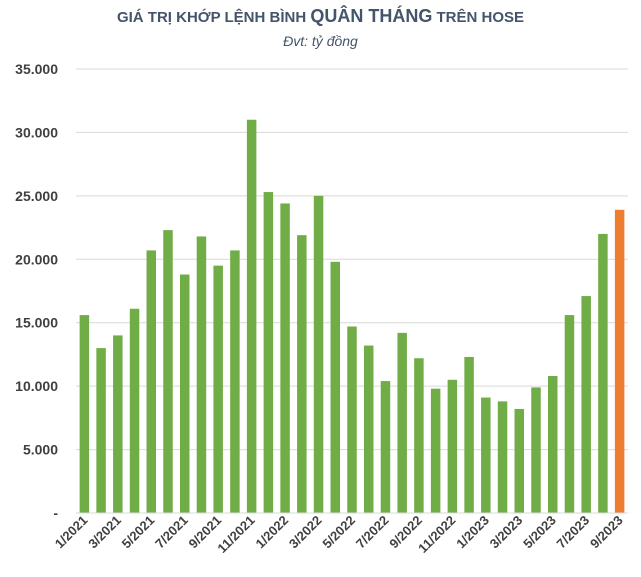 The image size is (641, 577). I want to click on bar-2-2021, so click(101, 430).